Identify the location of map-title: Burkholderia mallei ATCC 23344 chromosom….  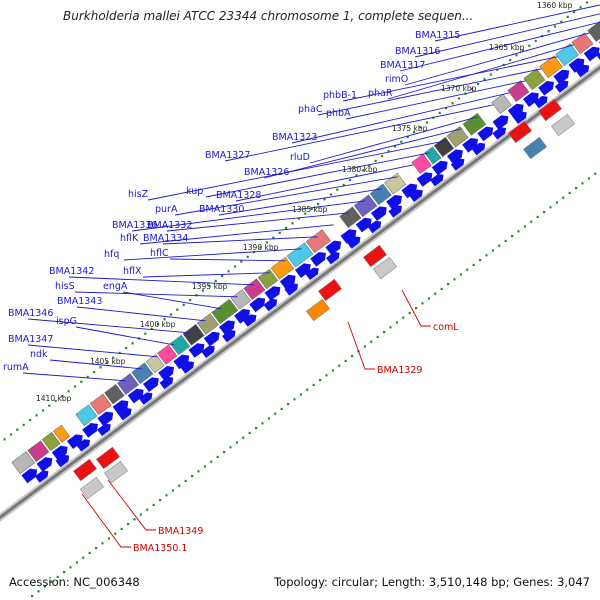
(268, 16).